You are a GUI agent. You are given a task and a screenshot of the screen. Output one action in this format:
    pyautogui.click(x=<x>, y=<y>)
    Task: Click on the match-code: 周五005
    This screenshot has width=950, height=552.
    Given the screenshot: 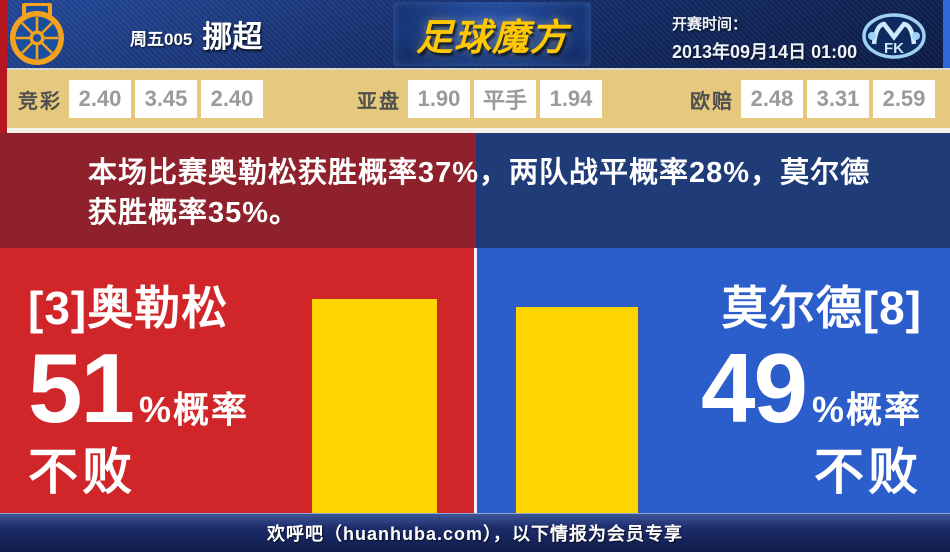 What is the action you would take?
    pyautogui.click(x=161, y=39)
    